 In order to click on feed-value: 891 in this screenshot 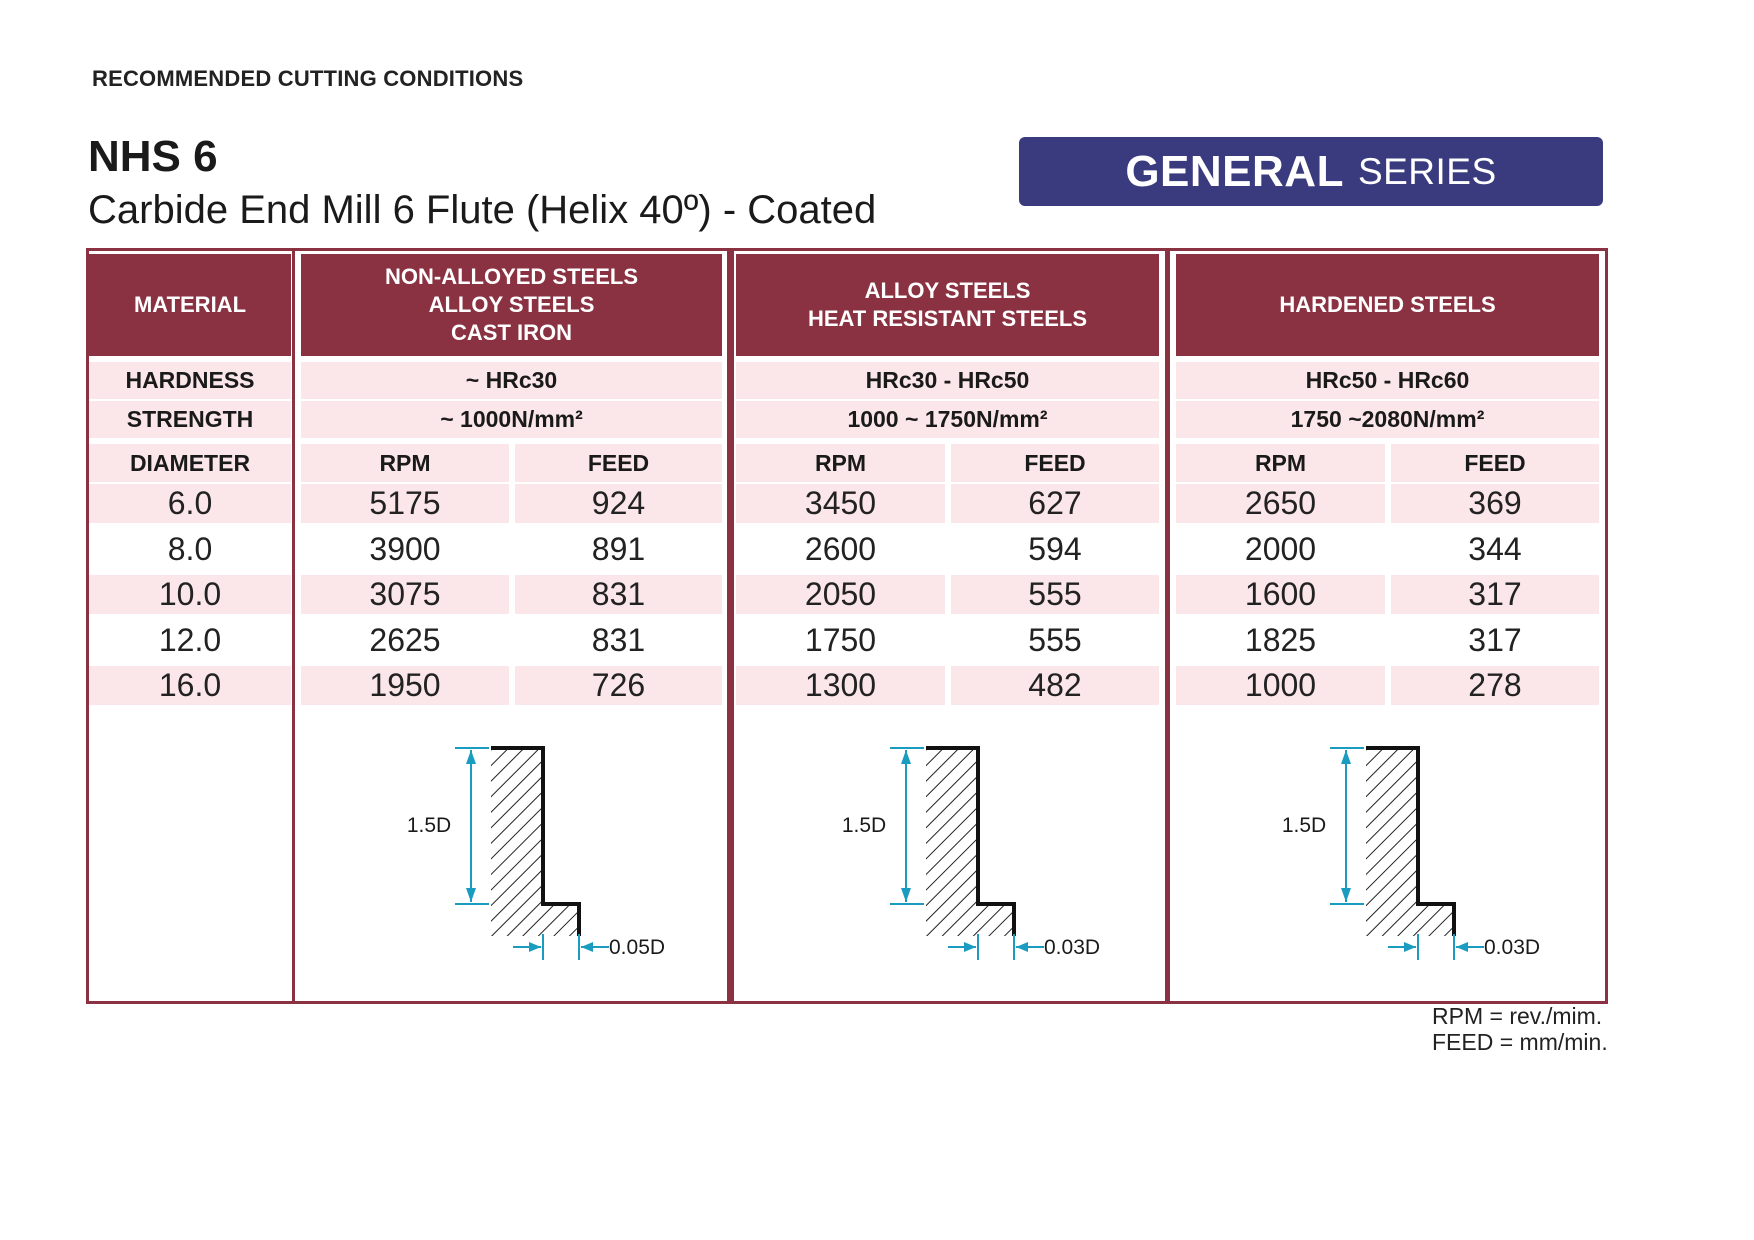, I will do `click(618, 549)`.